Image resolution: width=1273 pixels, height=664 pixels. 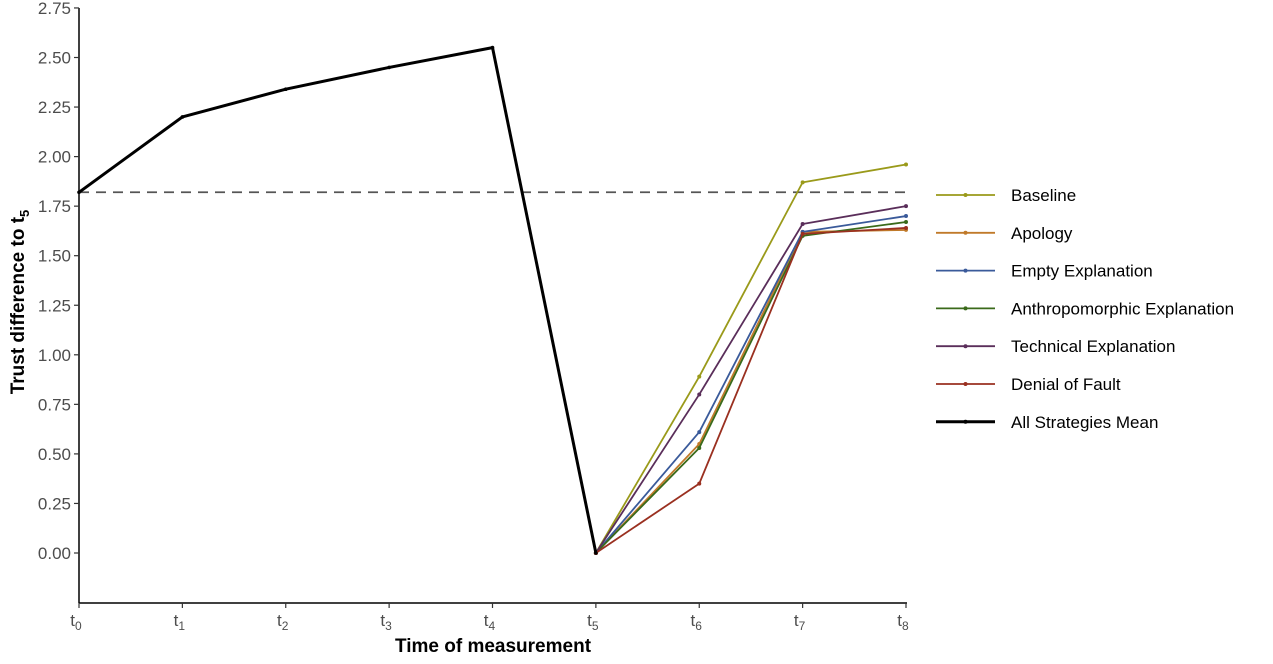 I want to click on series-line-technical-explanation, so click(x=751, y=379).